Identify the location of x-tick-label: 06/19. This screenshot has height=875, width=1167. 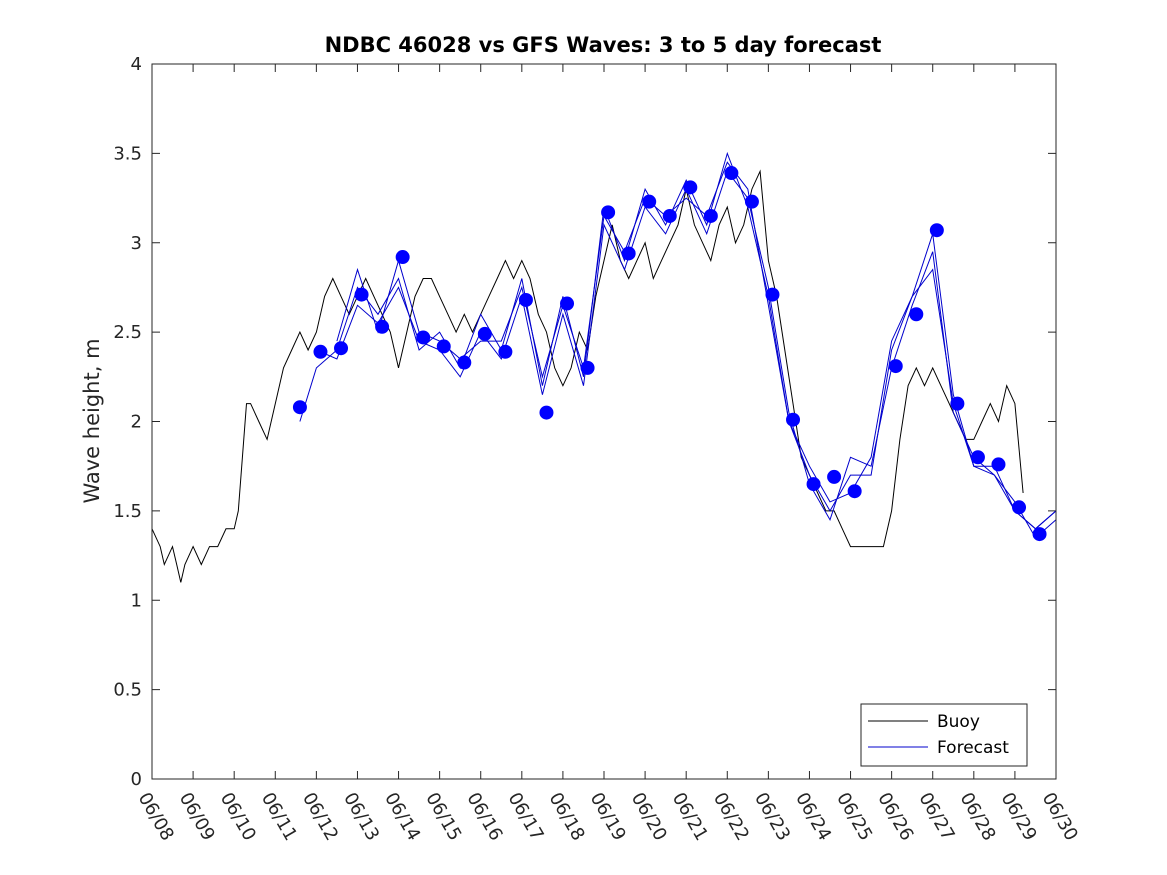
(608, 816).